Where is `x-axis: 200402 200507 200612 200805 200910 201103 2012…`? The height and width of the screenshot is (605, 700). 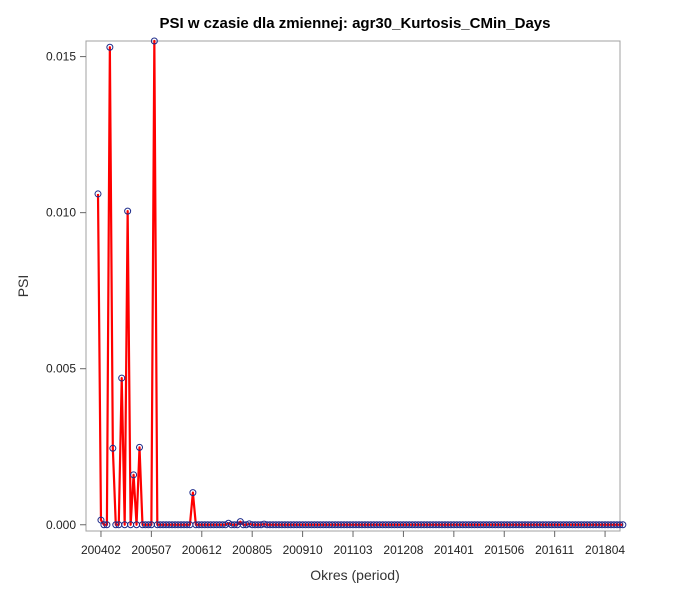
x-axis: 200402 200507 200612 200805 200910 201103 2012… is located at coordinates (353, 544).